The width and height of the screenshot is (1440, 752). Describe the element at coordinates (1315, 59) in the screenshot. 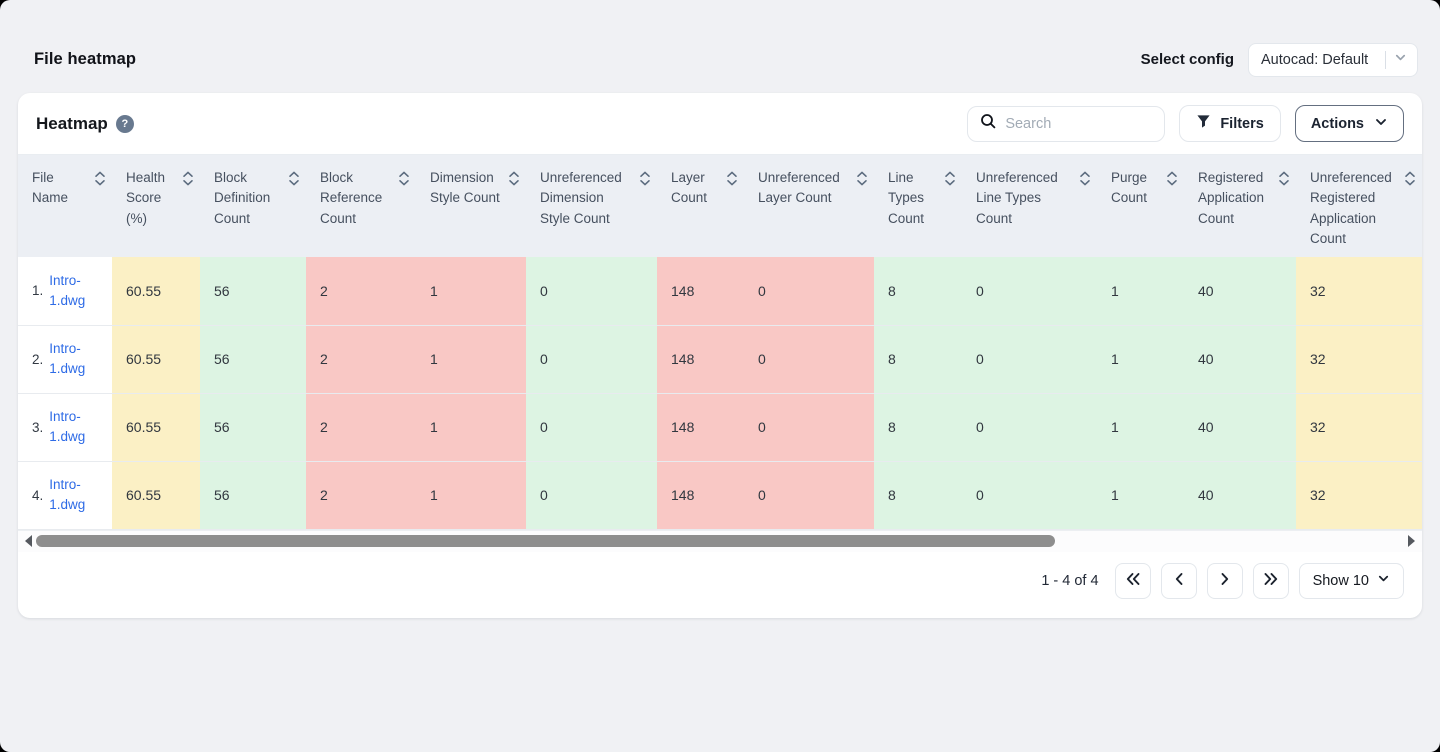

I see `config-select-value: Autocad: Default` at that location.